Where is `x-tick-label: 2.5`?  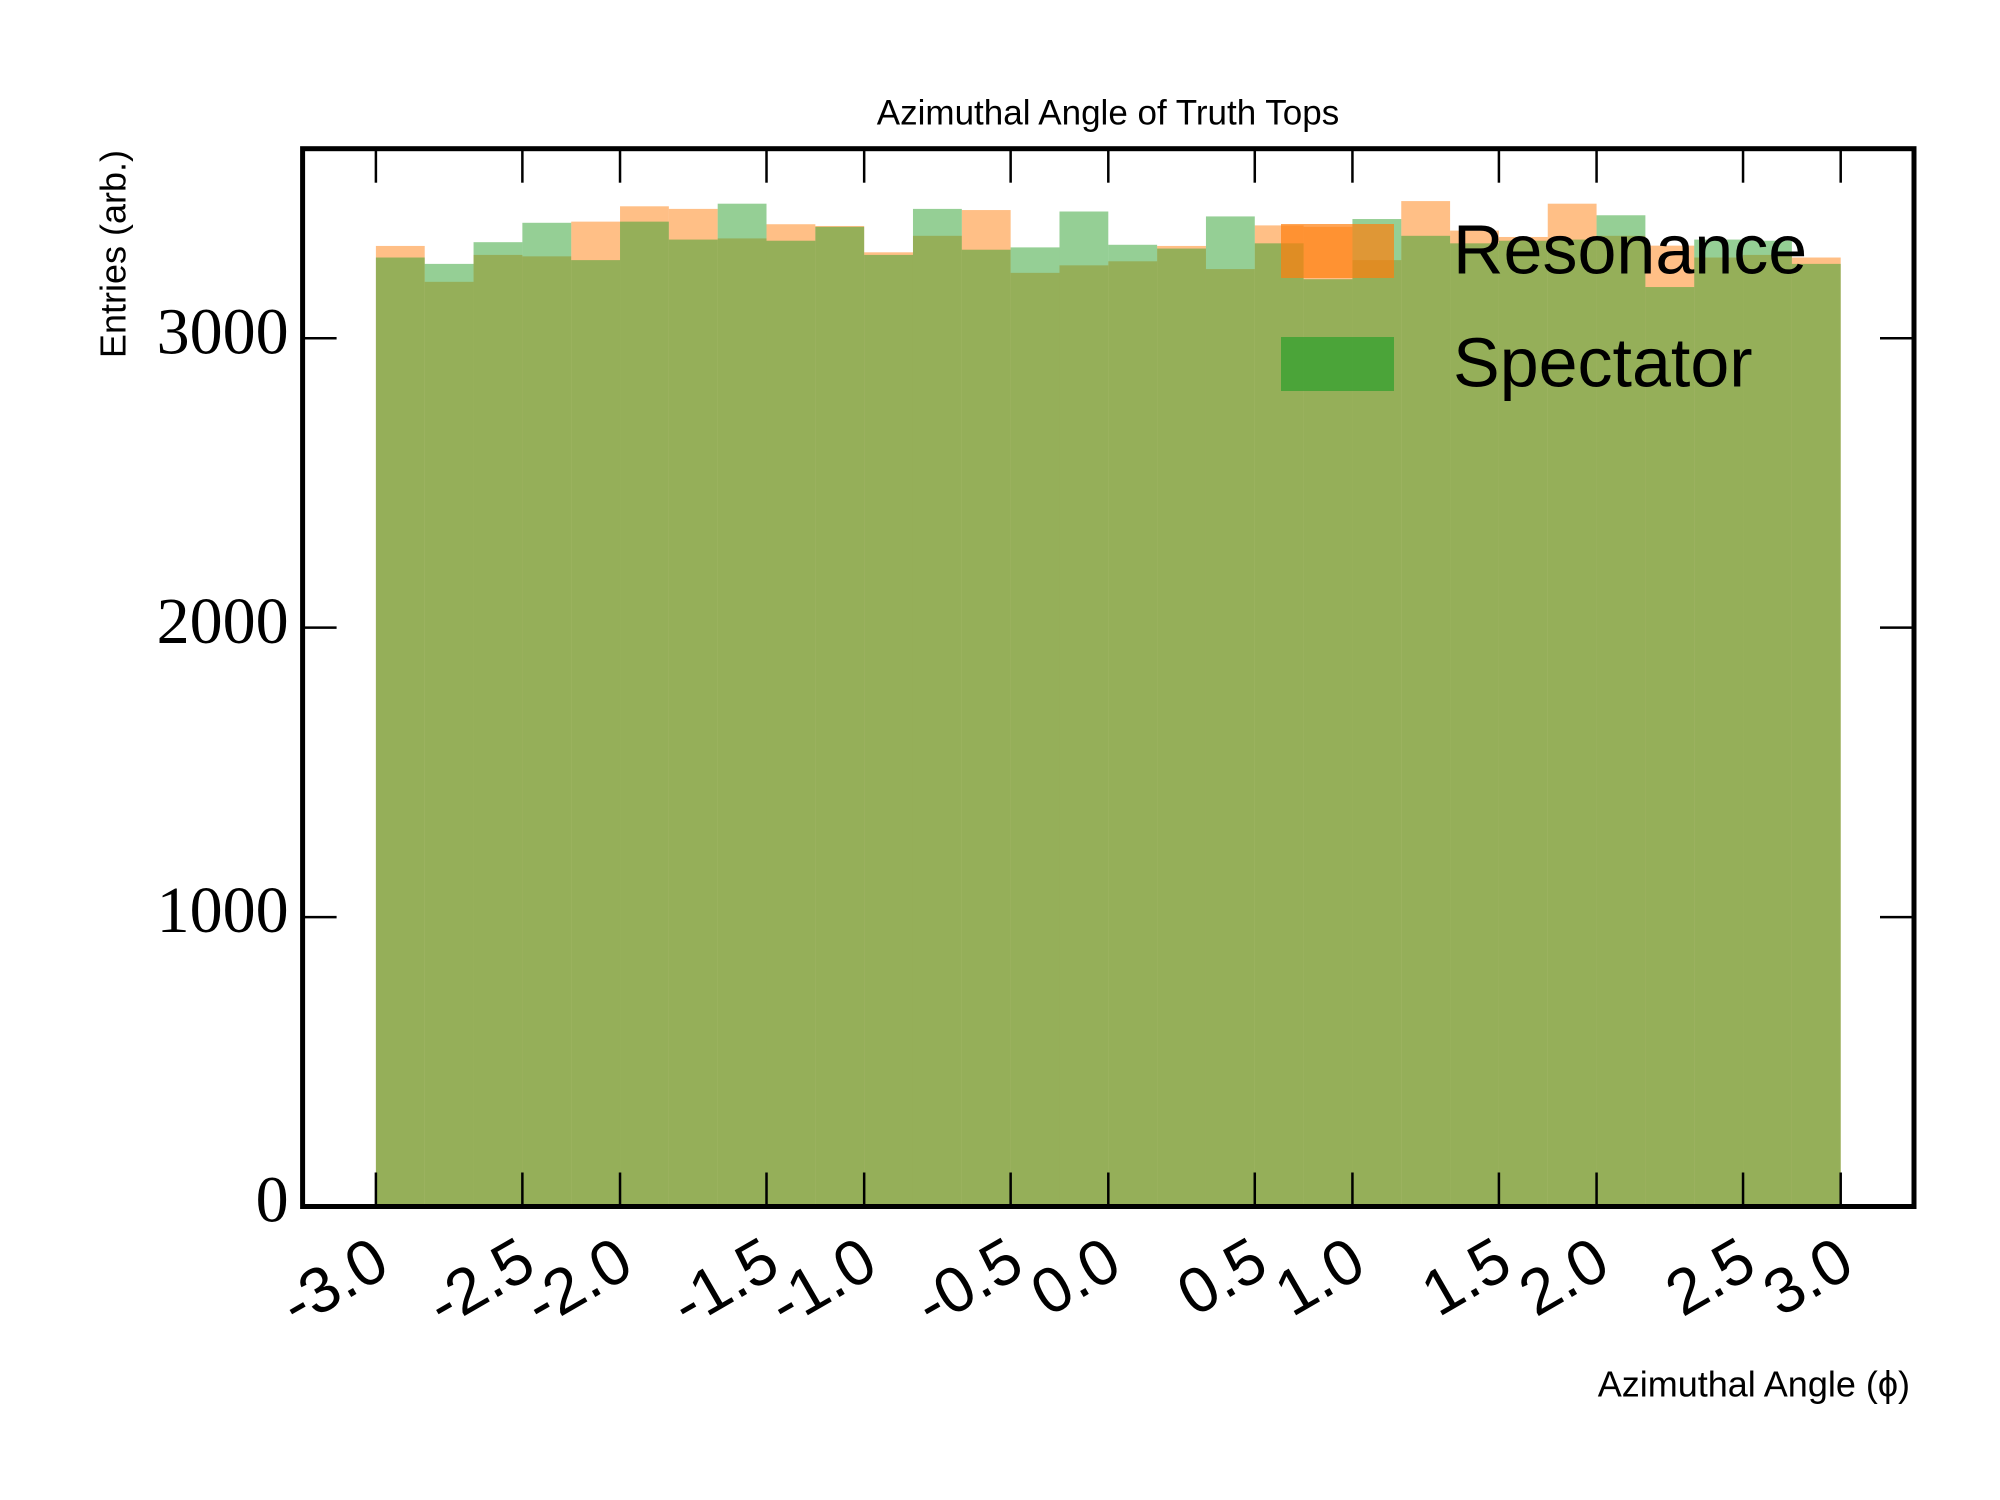
x-tick-label: 2.5 is located at coordinates (1709, 1276).